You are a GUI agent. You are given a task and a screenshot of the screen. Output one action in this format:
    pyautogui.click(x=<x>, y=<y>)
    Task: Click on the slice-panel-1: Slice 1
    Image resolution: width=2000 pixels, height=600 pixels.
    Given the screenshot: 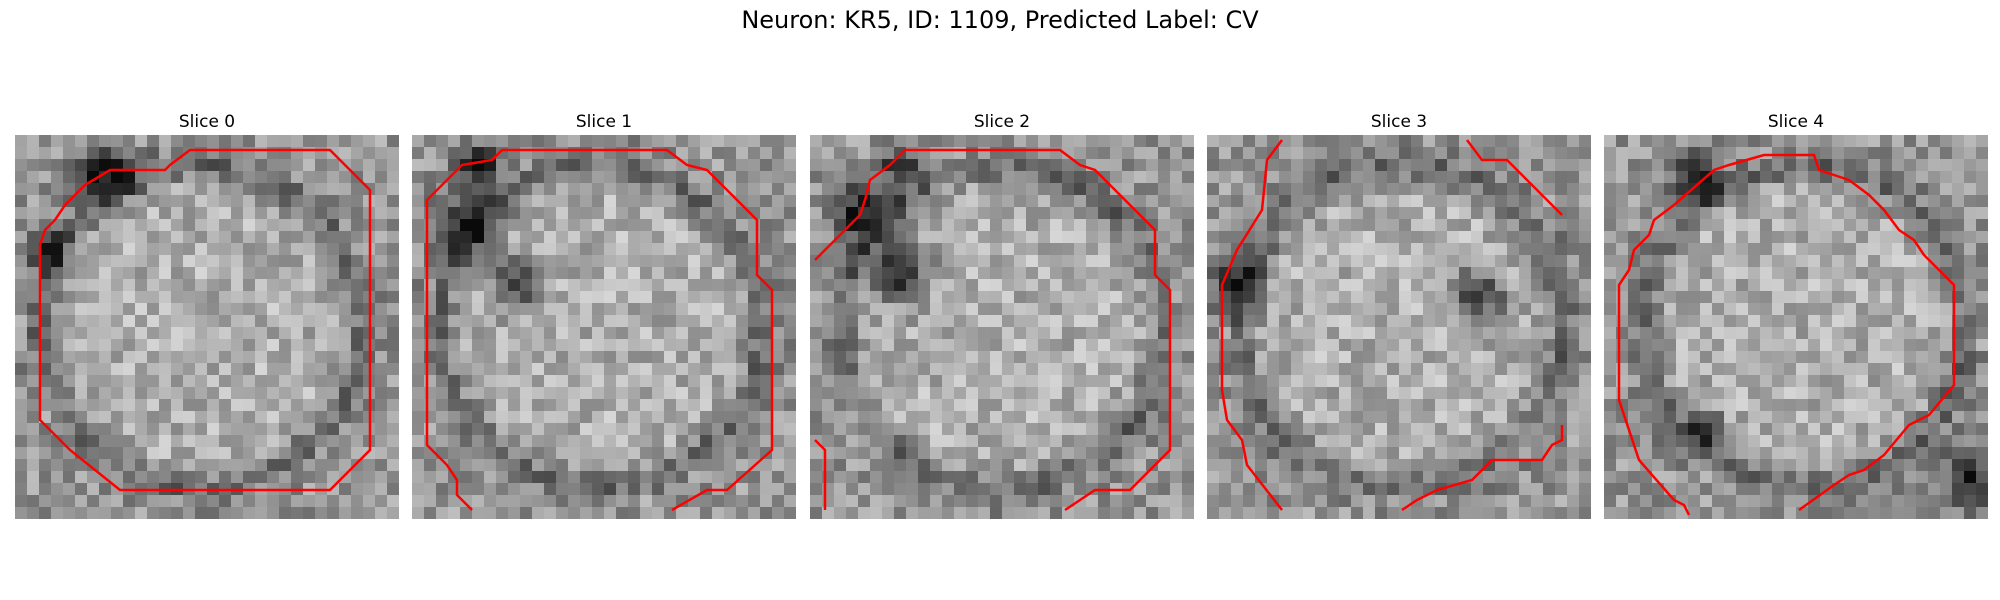 What is the action you would take?
    pyautogui.click(x=604, y=314)
    